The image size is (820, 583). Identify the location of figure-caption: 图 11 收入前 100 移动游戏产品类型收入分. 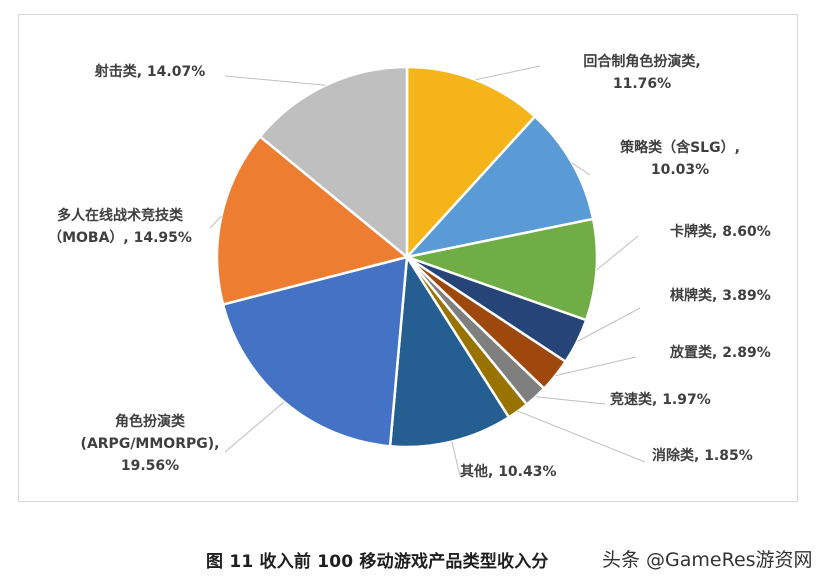
(377, 562).